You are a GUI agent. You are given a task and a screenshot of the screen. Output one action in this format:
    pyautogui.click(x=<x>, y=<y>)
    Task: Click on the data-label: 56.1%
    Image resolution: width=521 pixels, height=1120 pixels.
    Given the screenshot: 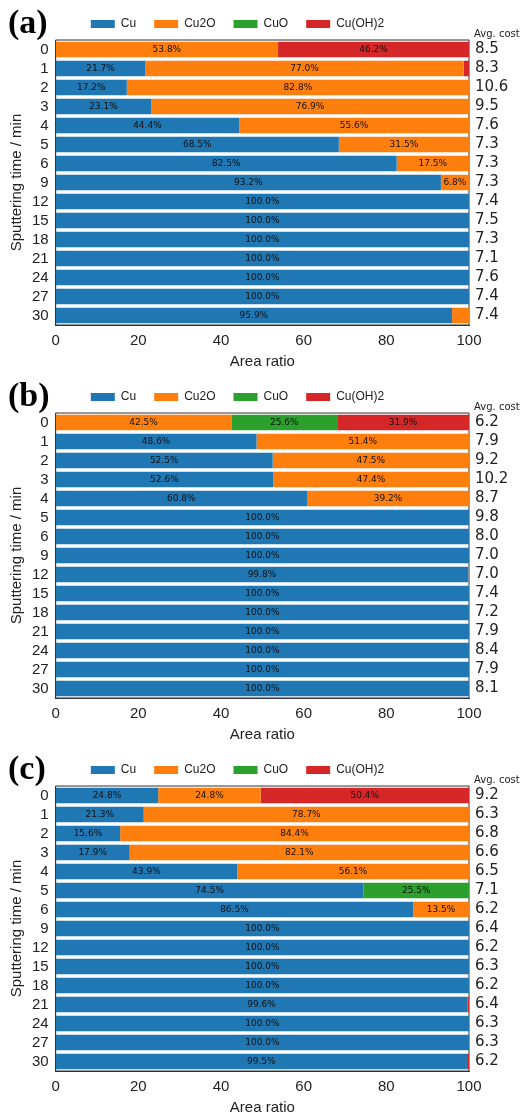 What is the action you would take?
    pyautogui.click(x=353, y=870)
    